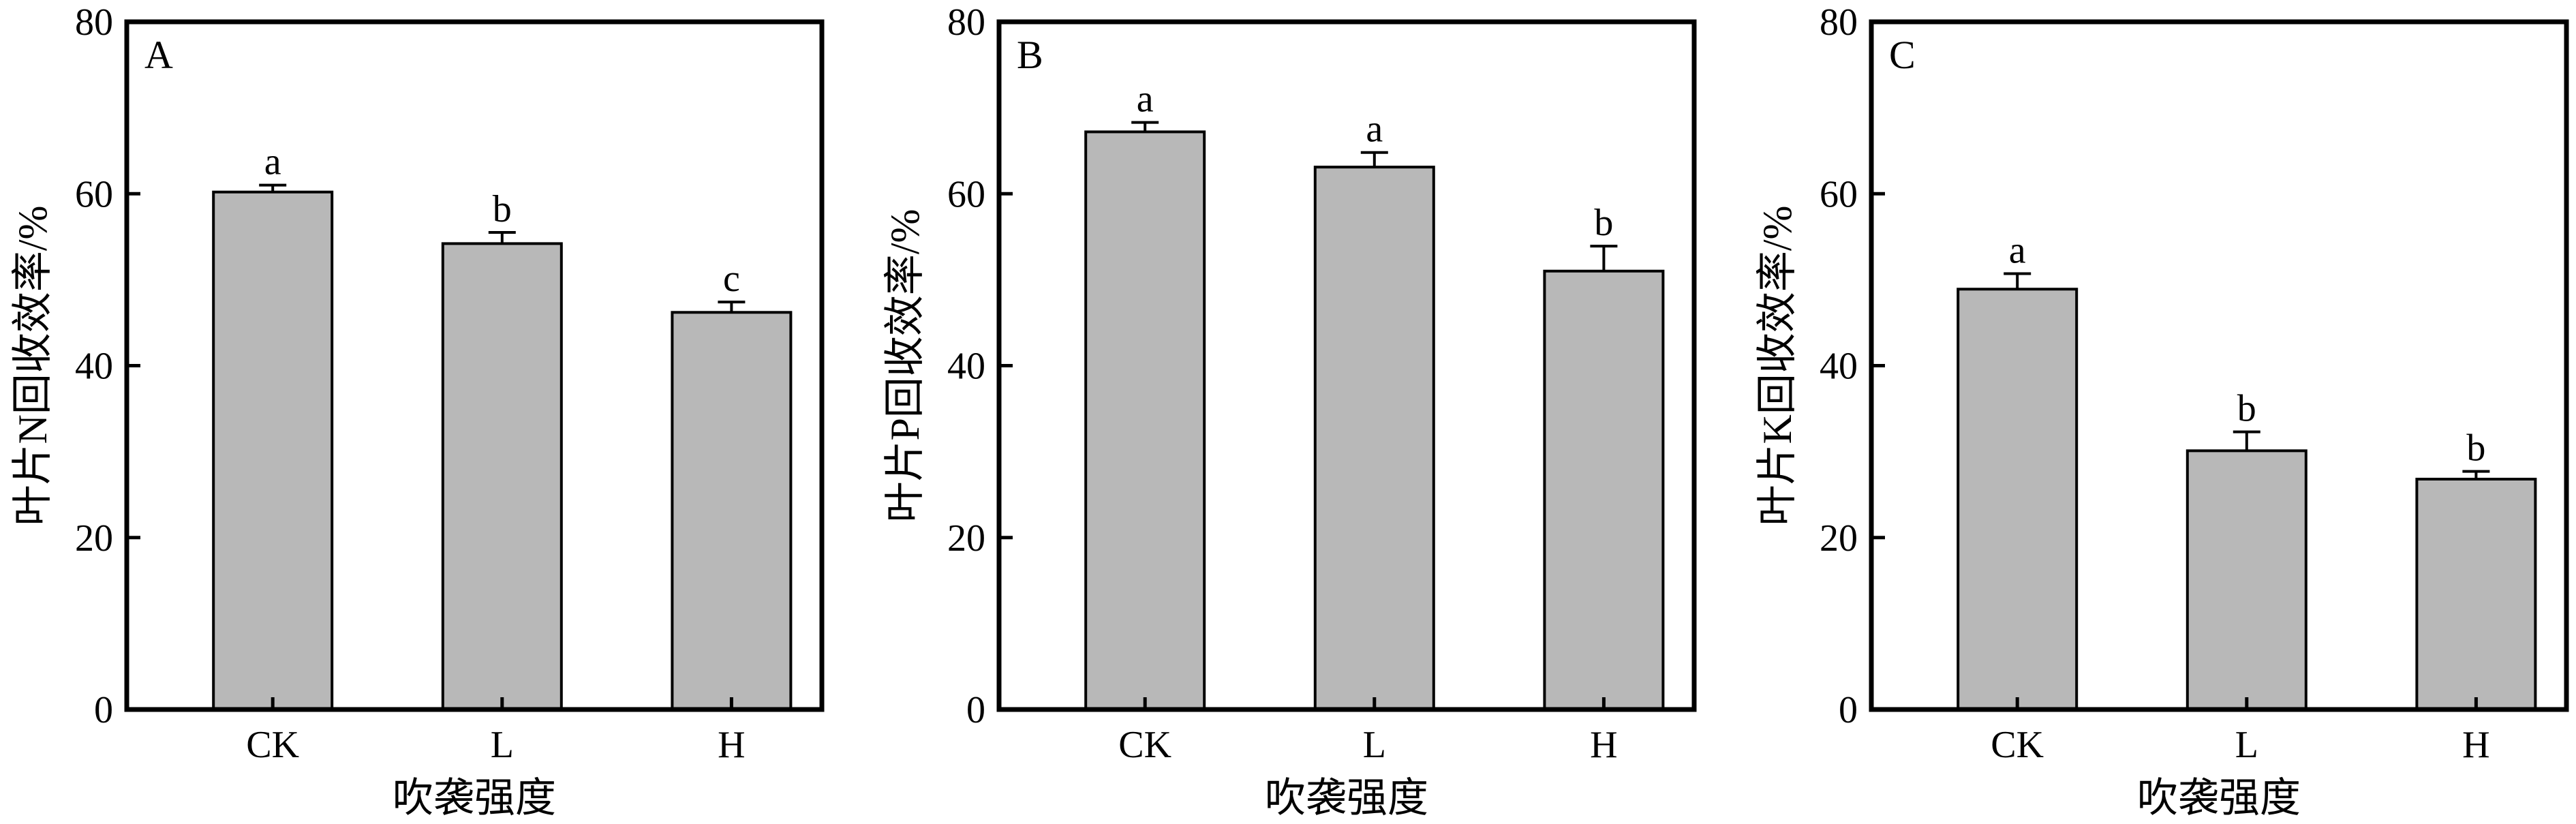 The image size is (2576, 824). I want to click on y-axis-title: 叶片N回收效率/%, so click(32, 366).